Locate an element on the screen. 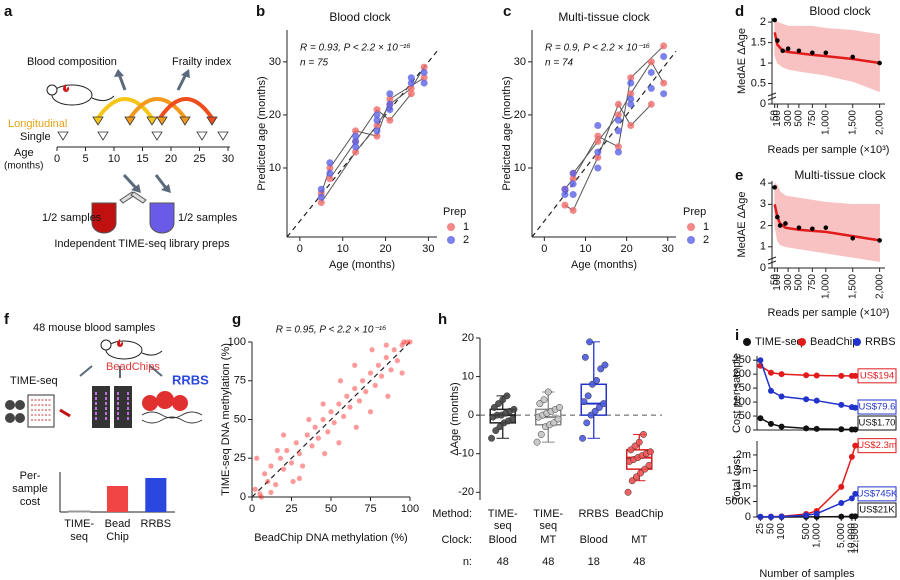 The width and height of the screenshot is (900, 580). y-tick-label: 1.5m is located at coordinates (739, 470).